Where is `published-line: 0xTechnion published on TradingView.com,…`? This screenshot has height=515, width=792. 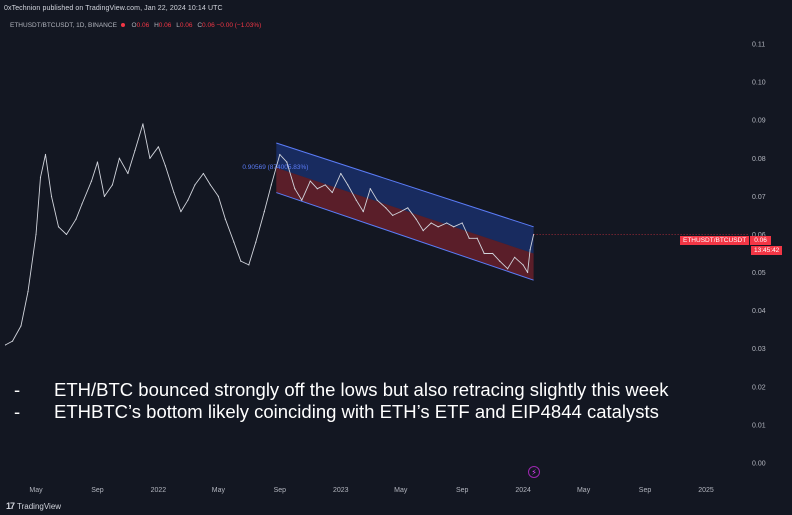 published-line: 0xTechnion published on TradingView.com,… is located at coordinates (113, 8).